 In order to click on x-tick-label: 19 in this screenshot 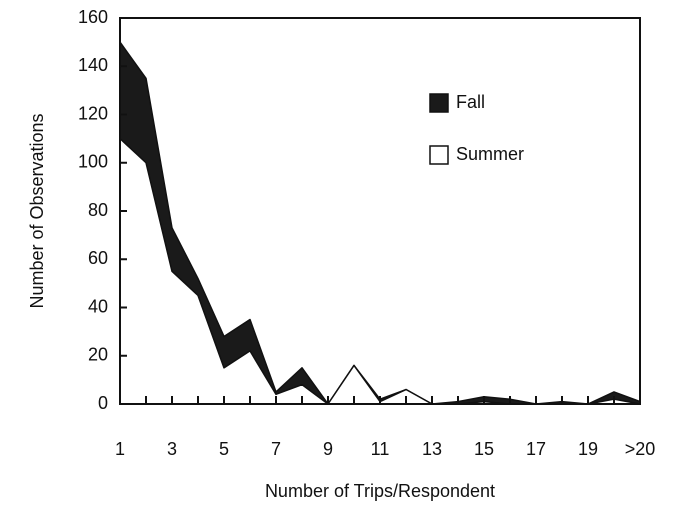, I will do `click(588, 449)`.